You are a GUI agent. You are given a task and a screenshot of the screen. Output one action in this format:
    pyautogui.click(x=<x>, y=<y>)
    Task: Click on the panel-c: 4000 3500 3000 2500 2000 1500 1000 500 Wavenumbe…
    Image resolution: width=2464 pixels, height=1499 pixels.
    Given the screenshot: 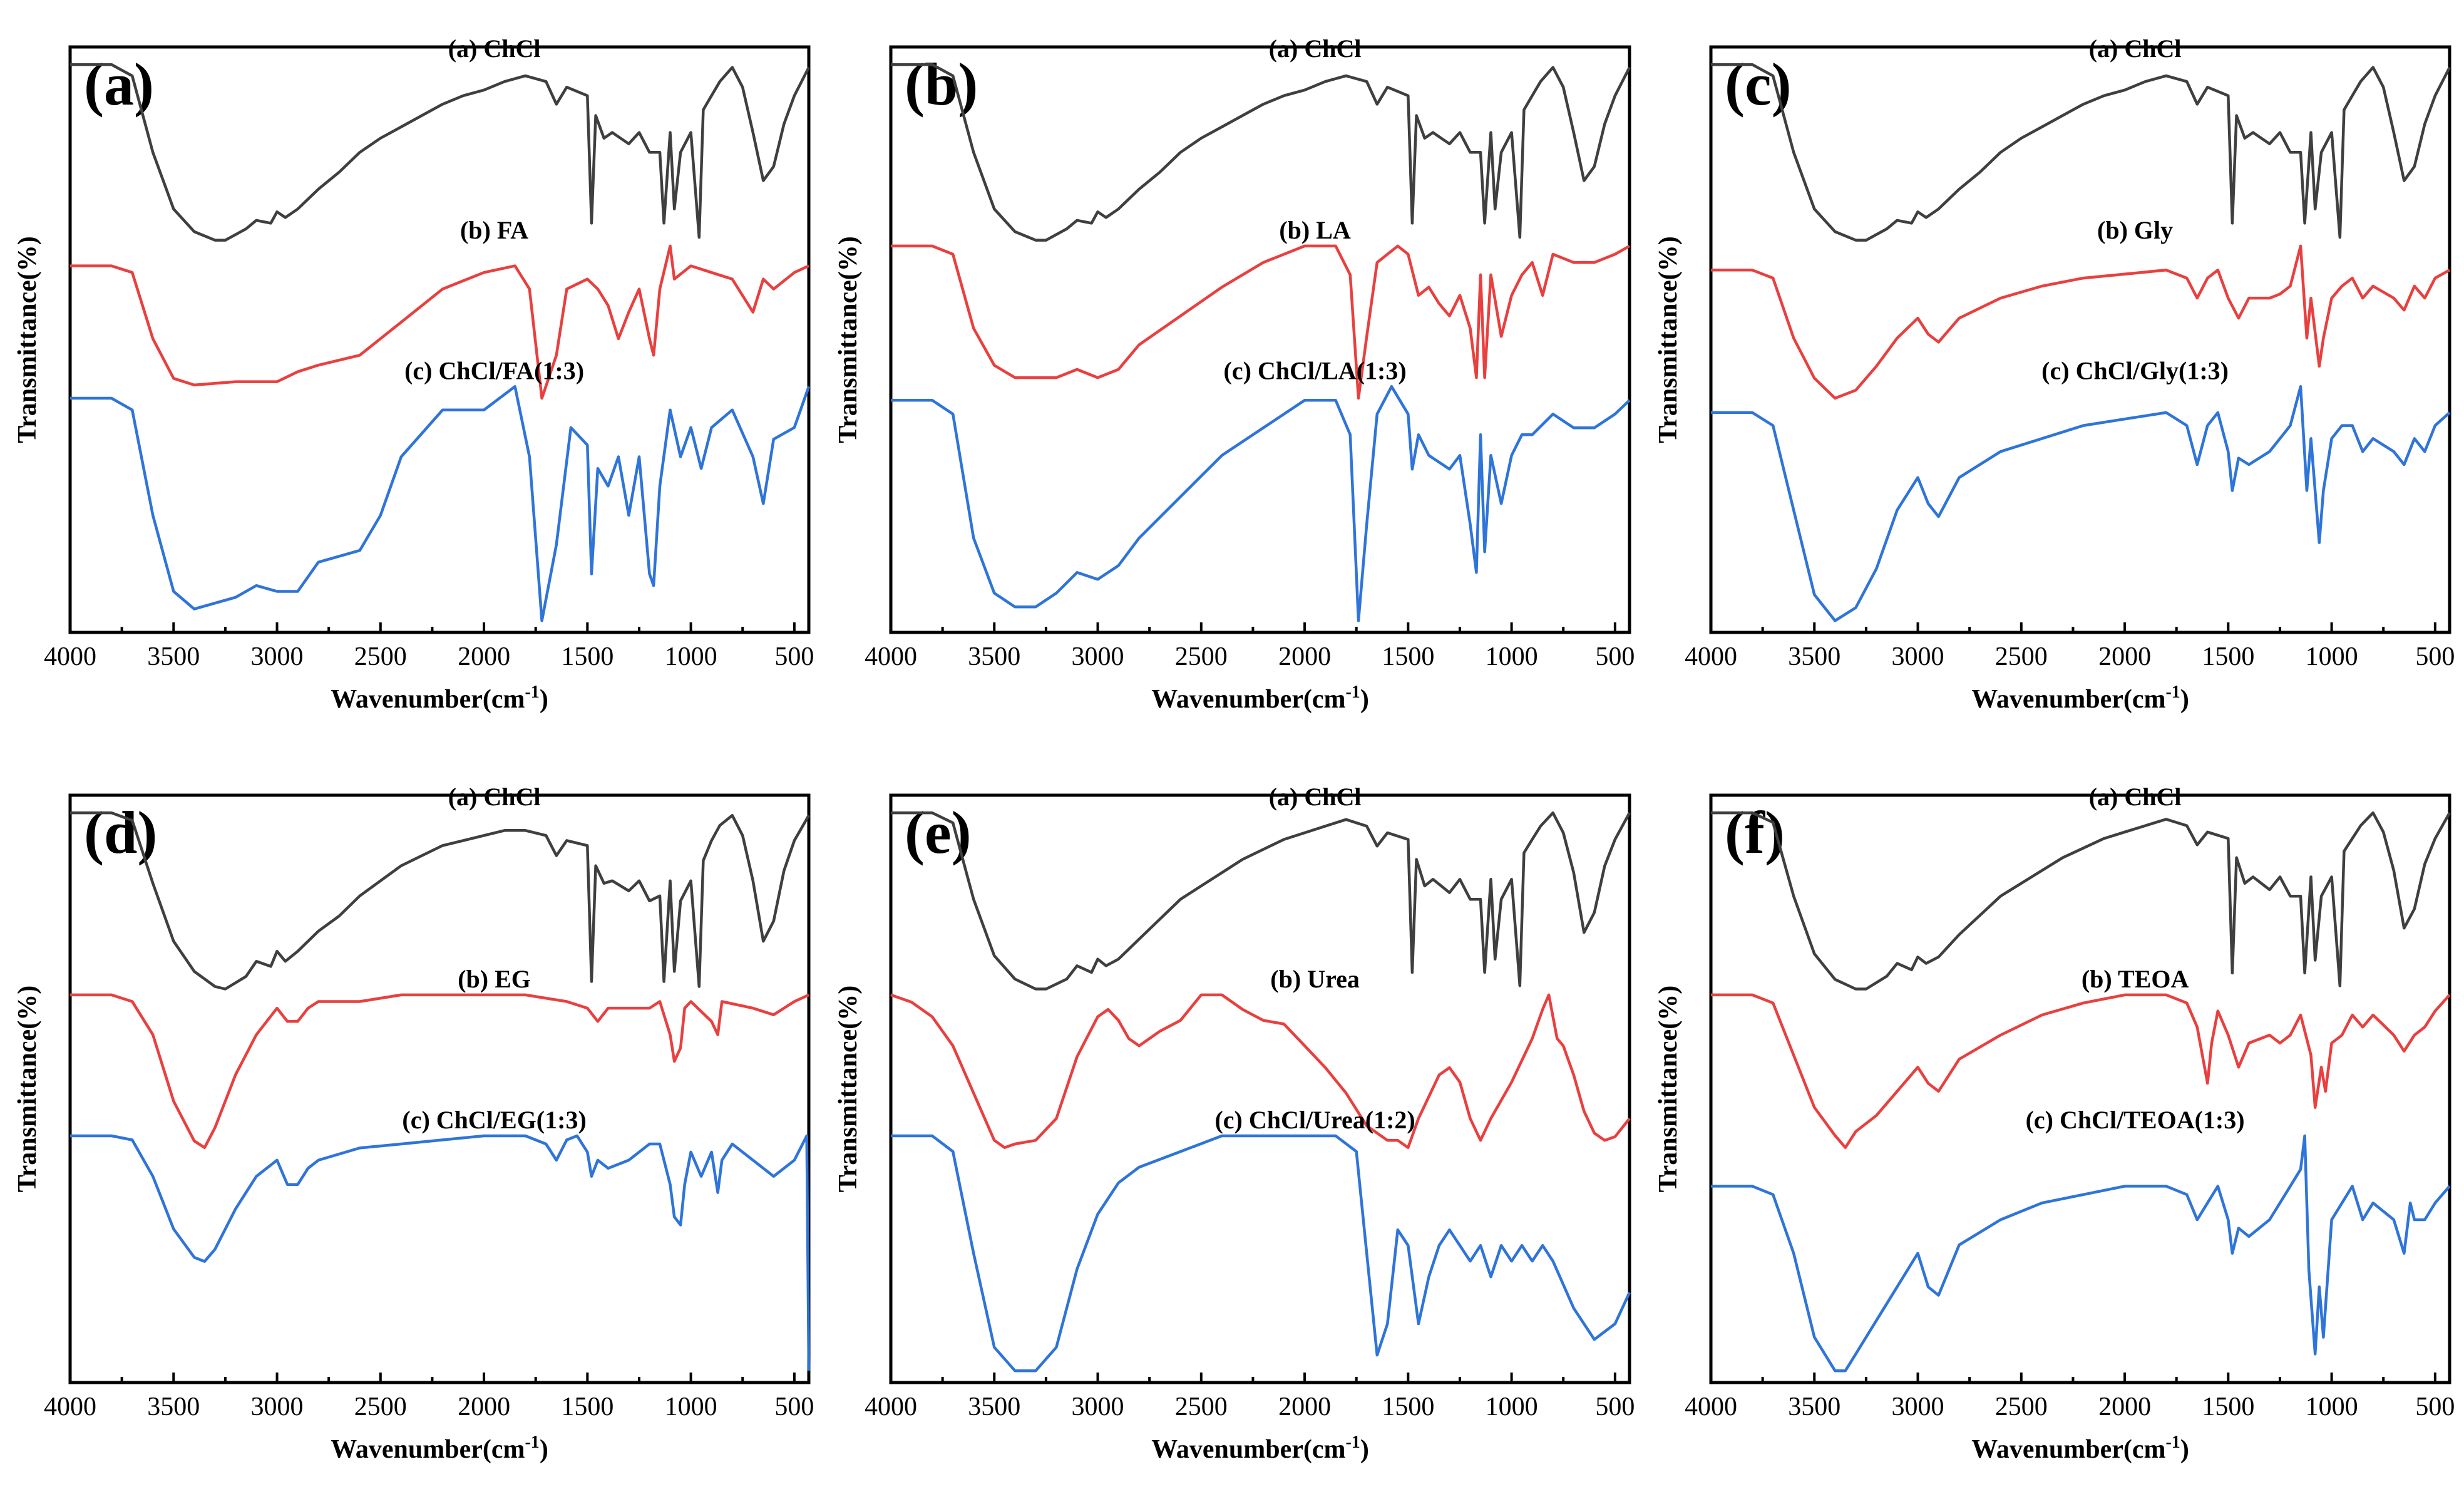 What is the action you would take?
    pyautogui.click(x=2054, y=374)
    